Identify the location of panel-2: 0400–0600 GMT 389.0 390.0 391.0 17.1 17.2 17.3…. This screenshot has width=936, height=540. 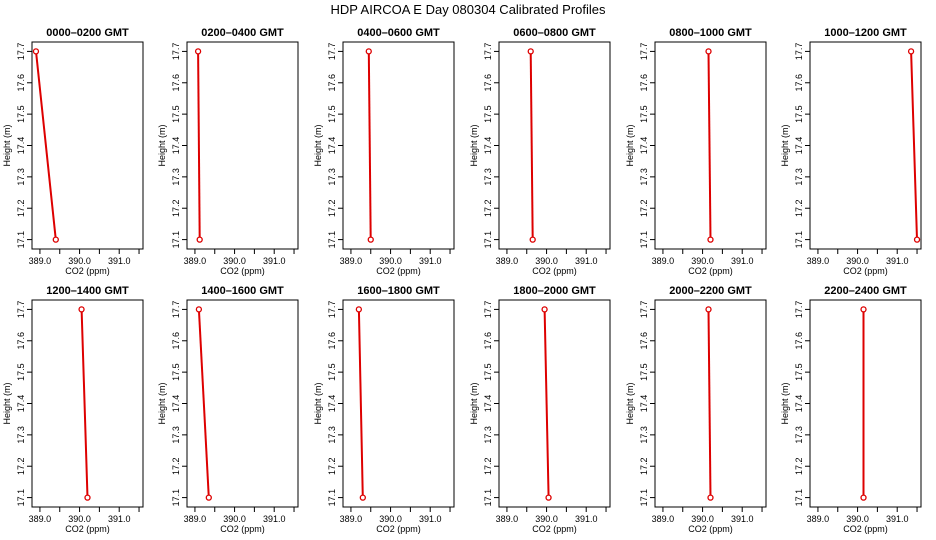
(384, 151).